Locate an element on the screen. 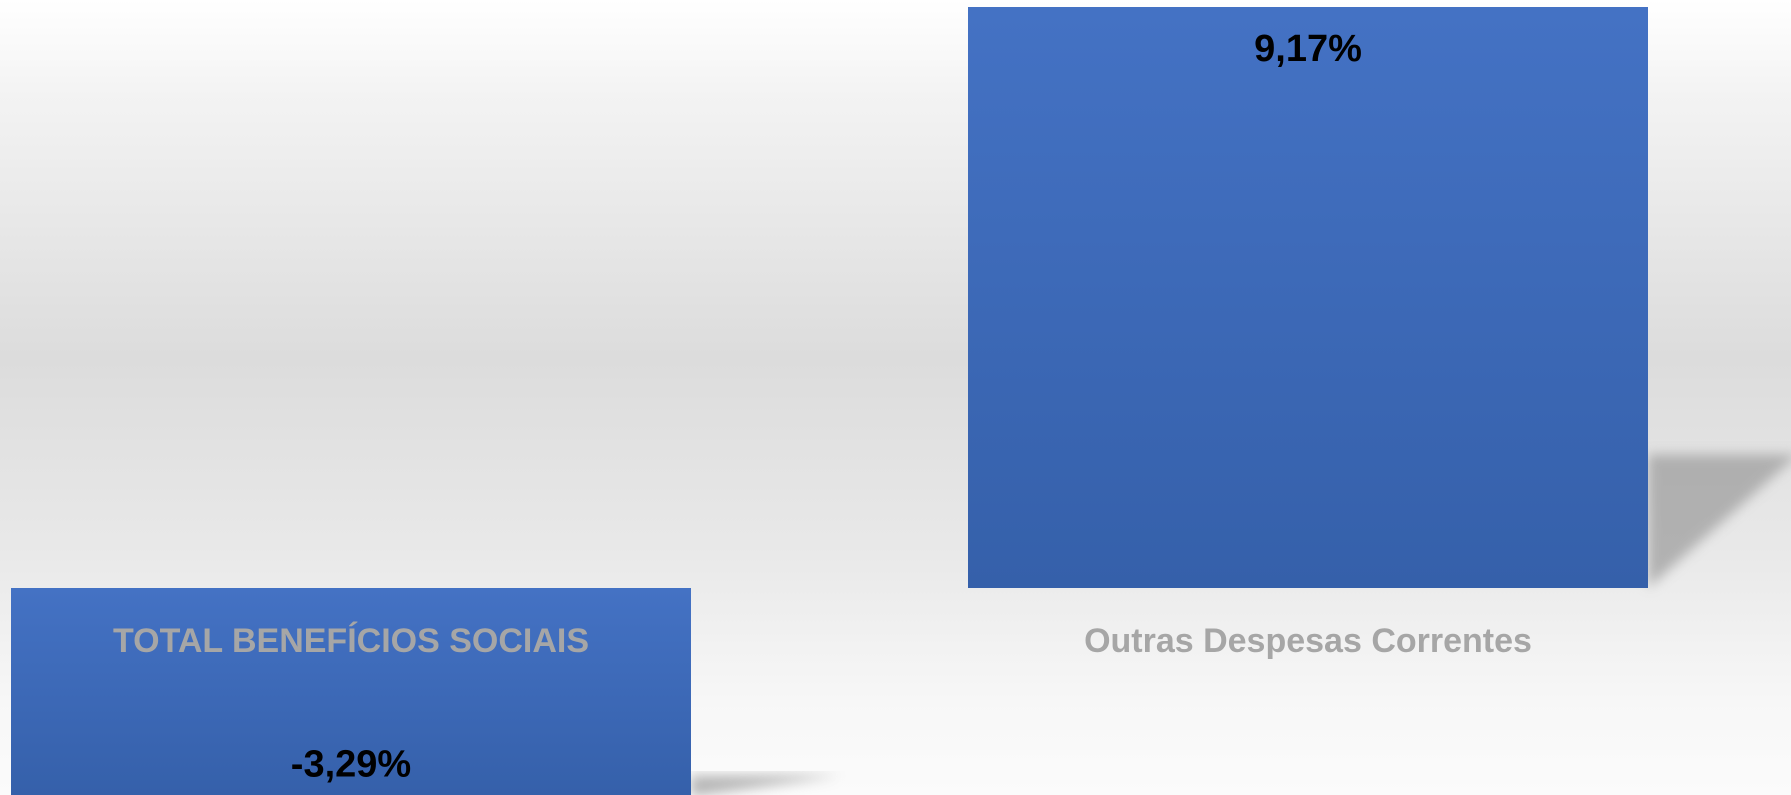 The image size is (1791, 795). category-label-2: Outras Despesas Correntes is located at coordinates (1308, 641).